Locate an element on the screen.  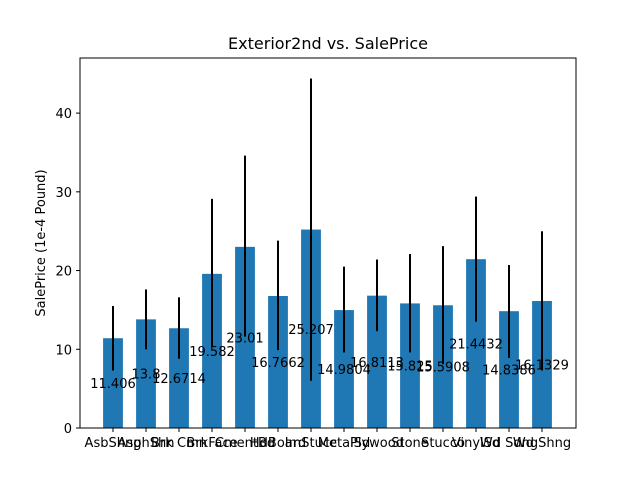
x-tick-label-5: HdBoard is located at coordinates (278, 443).